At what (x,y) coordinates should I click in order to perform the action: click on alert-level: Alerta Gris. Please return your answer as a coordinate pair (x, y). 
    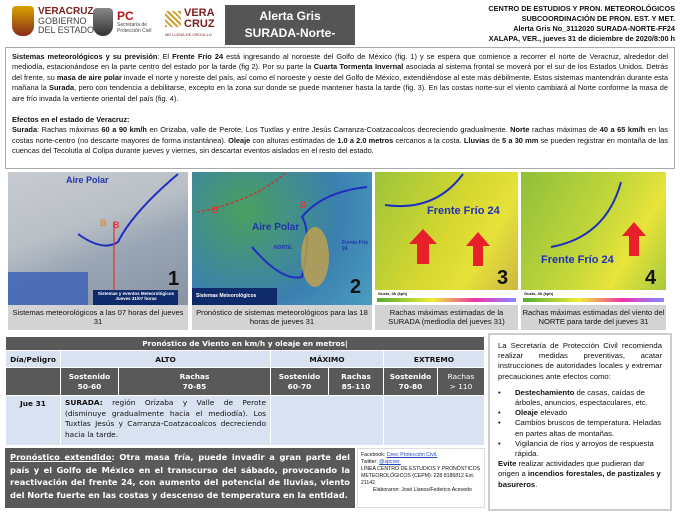
    Looking at the image, I should click on (290, 16).